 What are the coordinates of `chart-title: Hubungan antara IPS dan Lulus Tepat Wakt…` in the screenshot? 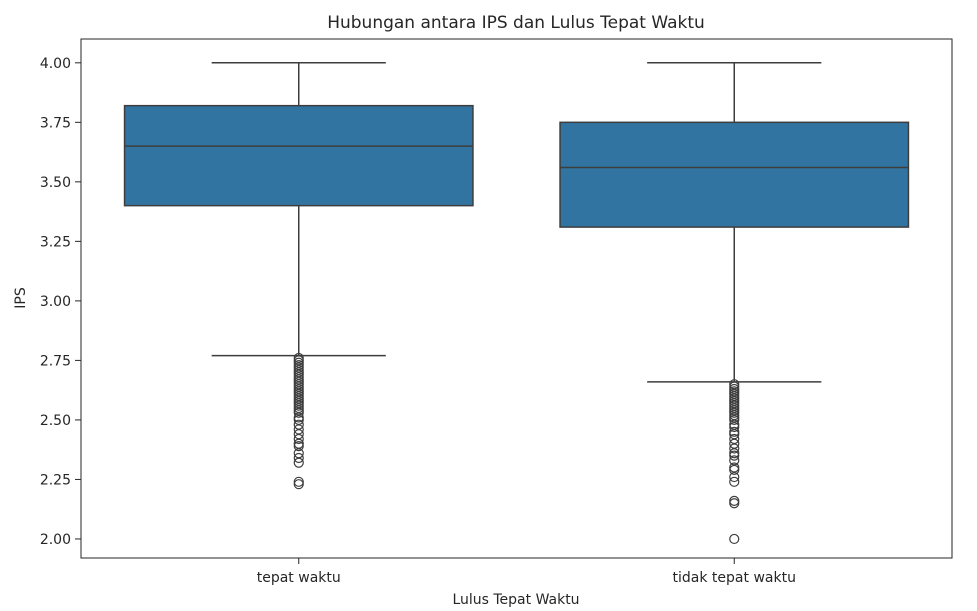 It's located at (516, 23).